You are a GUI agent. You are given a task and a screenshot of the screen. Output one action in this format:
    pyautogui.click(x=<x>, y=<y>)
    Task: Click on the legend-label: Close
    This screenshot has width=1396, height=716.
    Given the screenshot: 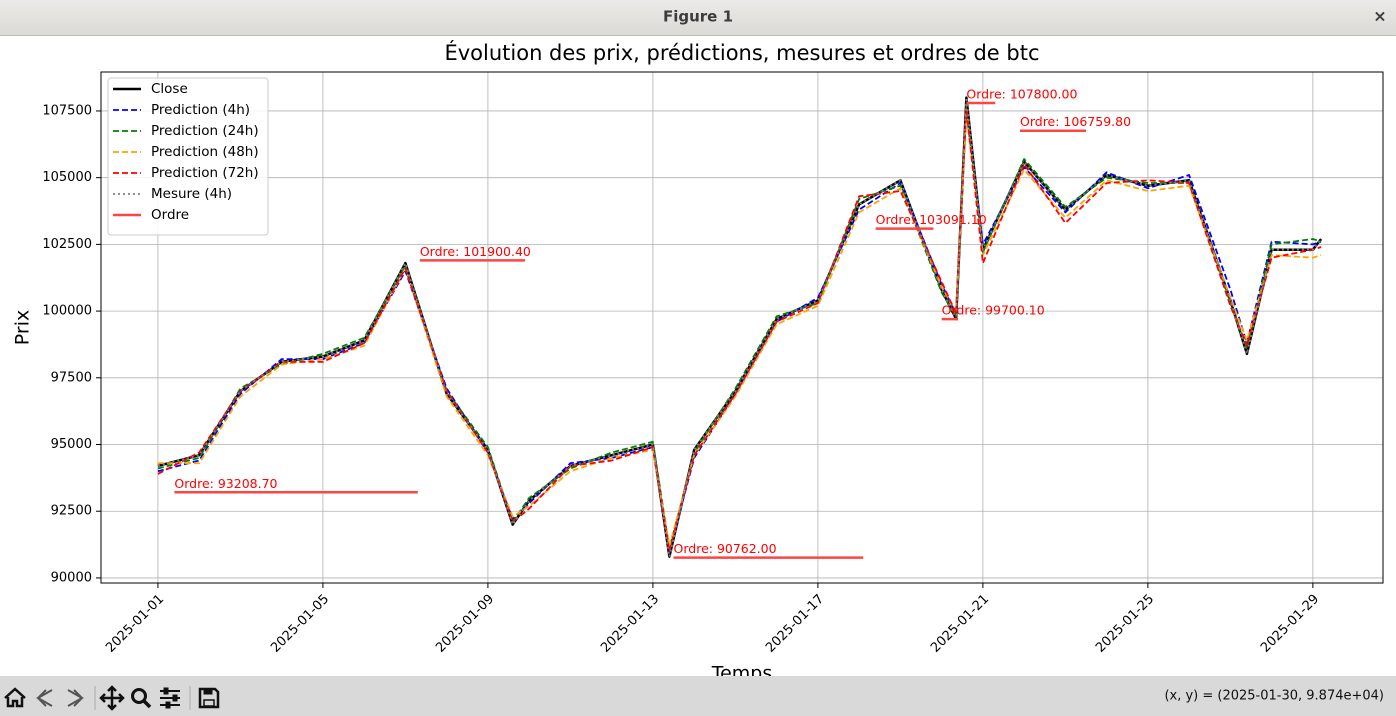 What is the action you would take?
    pyautogui.click(x=169, y=89)
    